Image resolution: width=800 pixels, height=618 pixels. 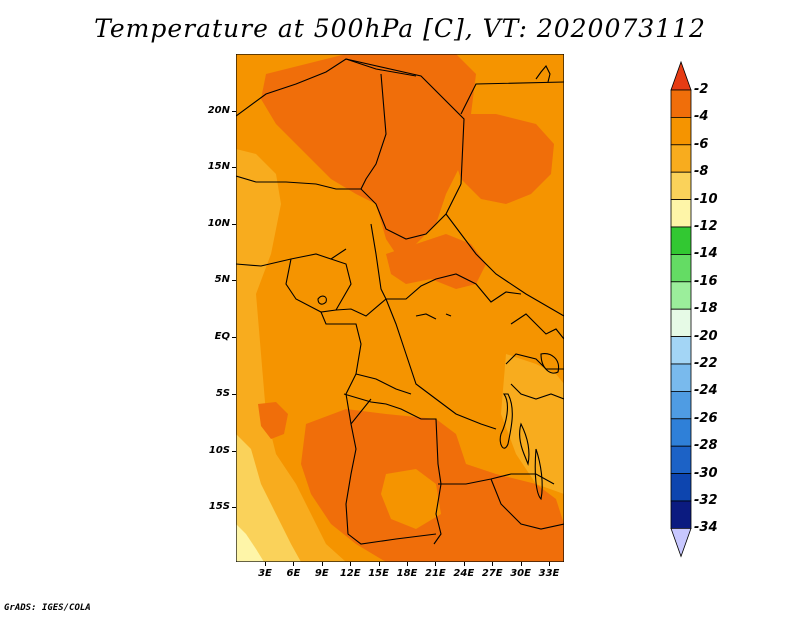 What do you see at coordinates (273, 420) in the screenshot?
I see `temp-field-dark-southwest` at bounding box center [273, 420].